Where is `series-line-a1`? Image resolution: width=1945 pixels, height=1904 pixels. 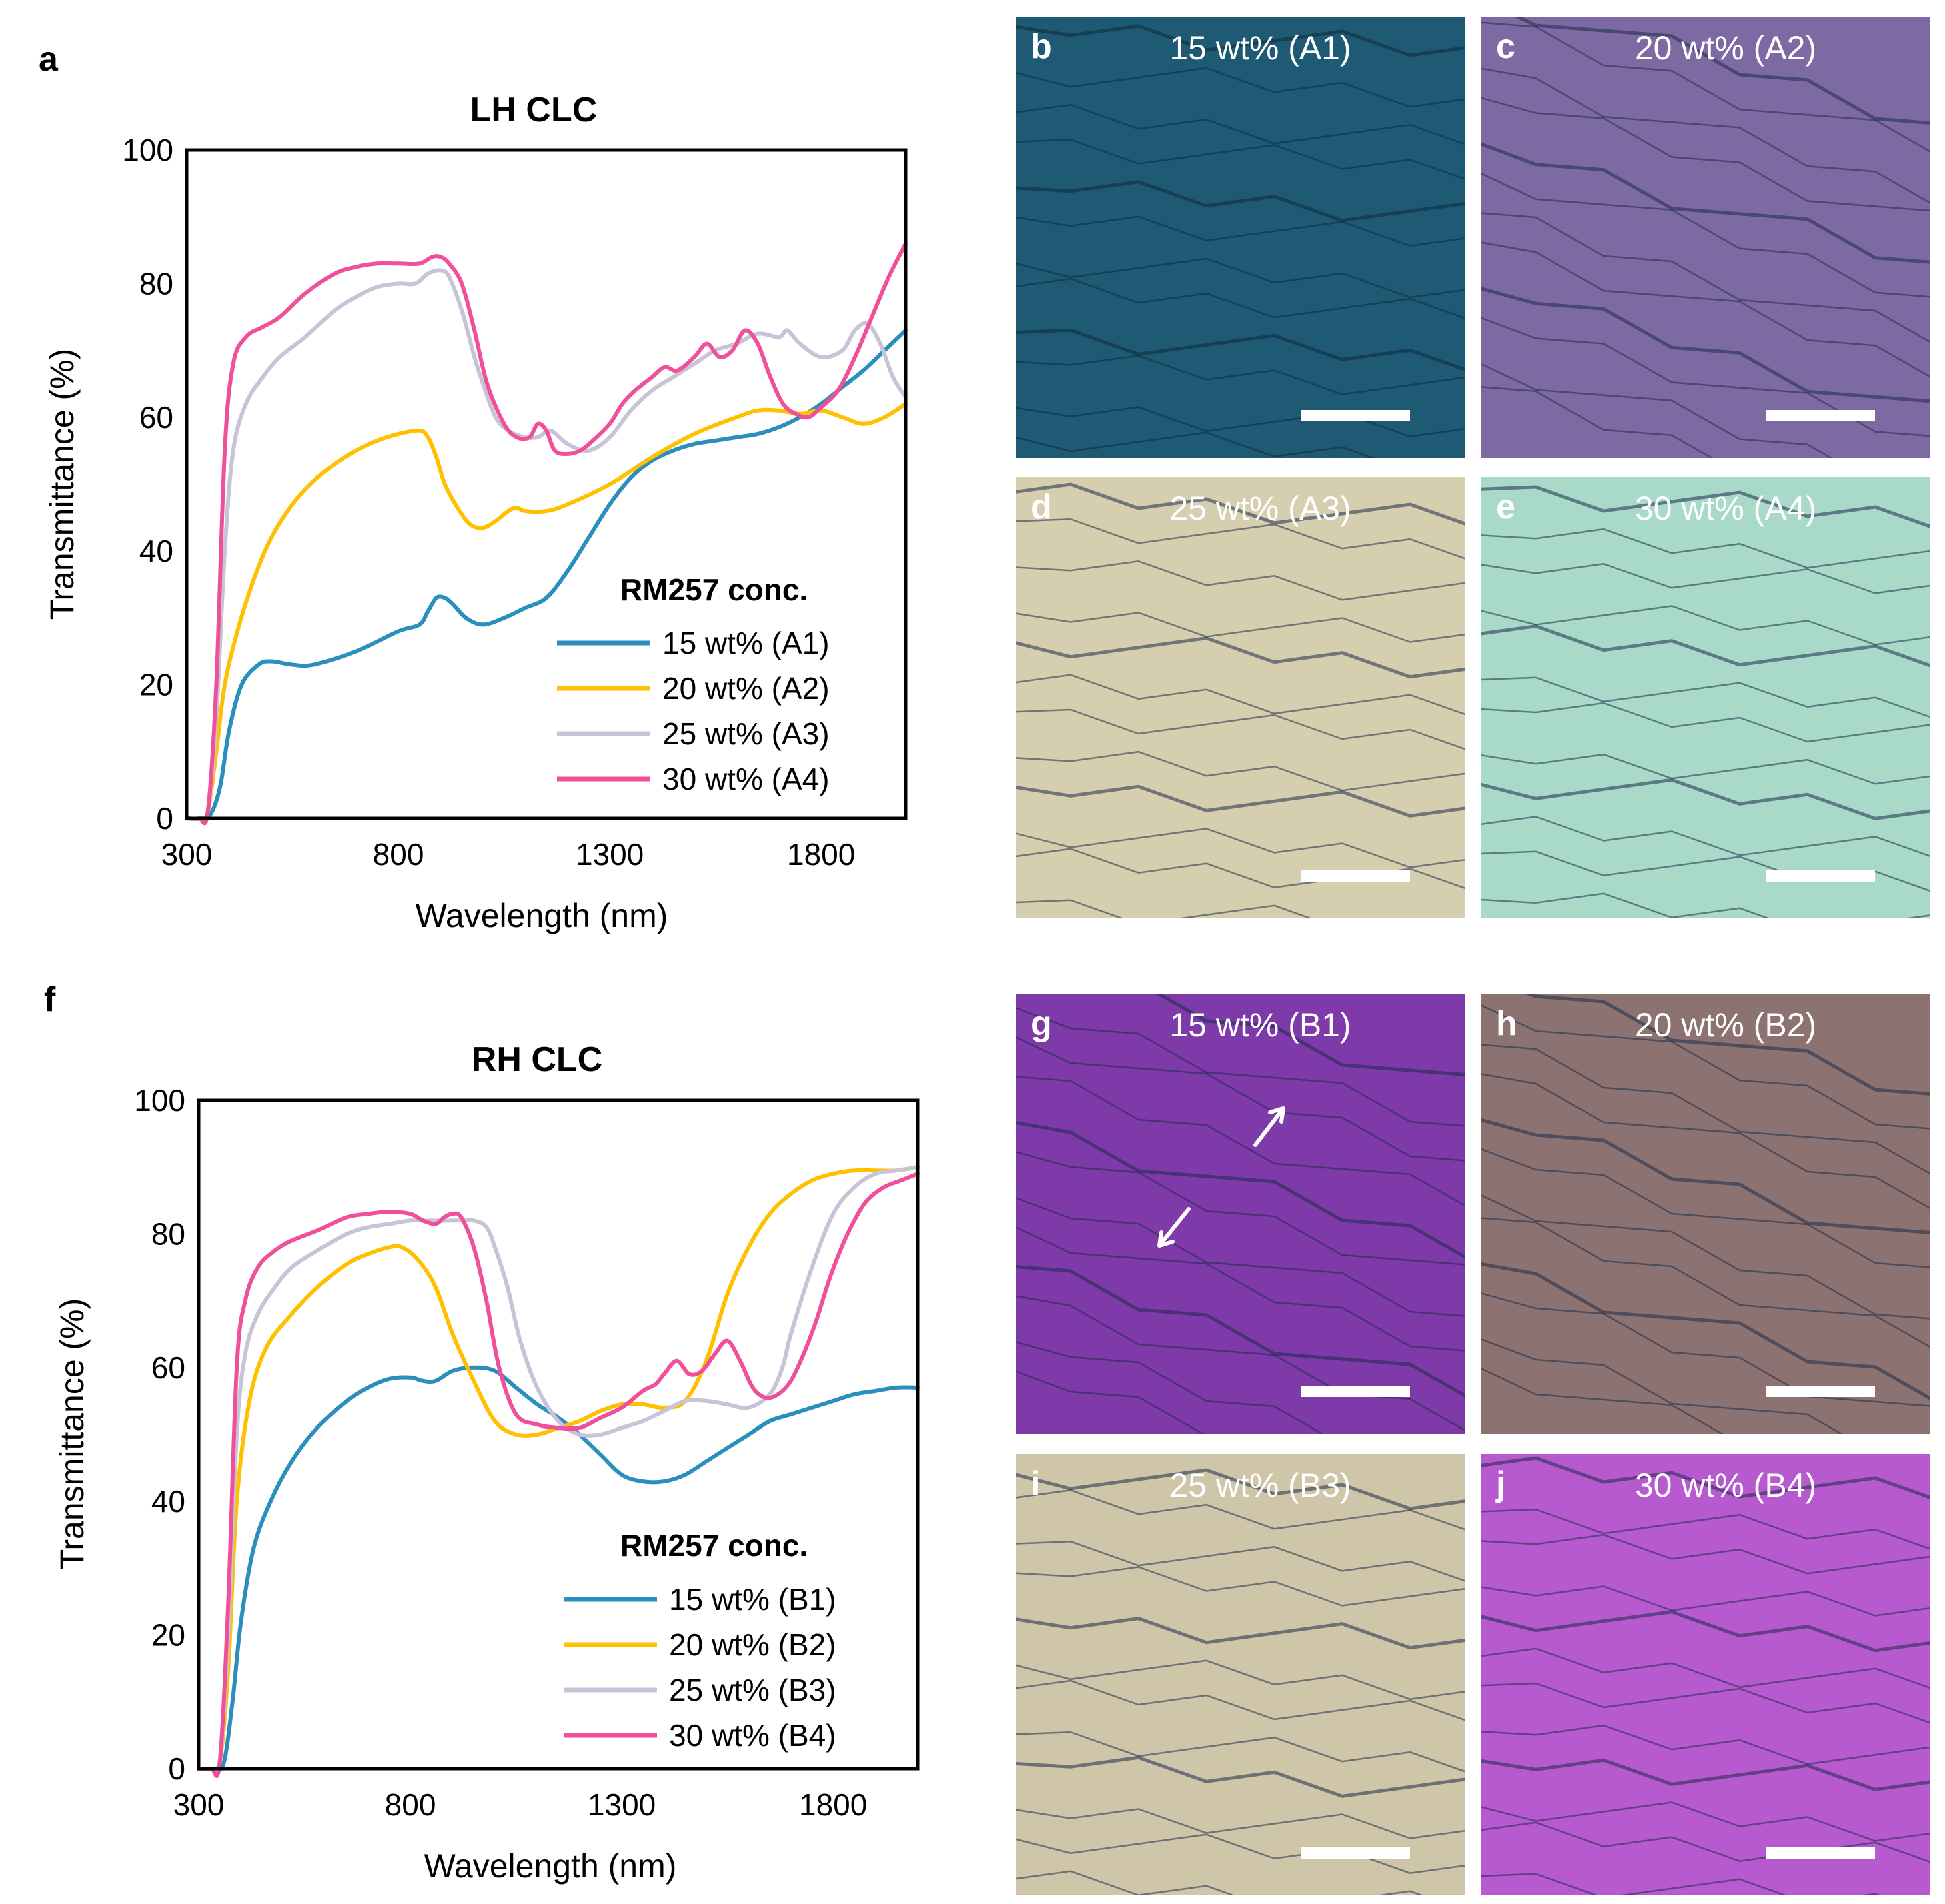
series-line-a1 is located at coordinates (558, 1568).